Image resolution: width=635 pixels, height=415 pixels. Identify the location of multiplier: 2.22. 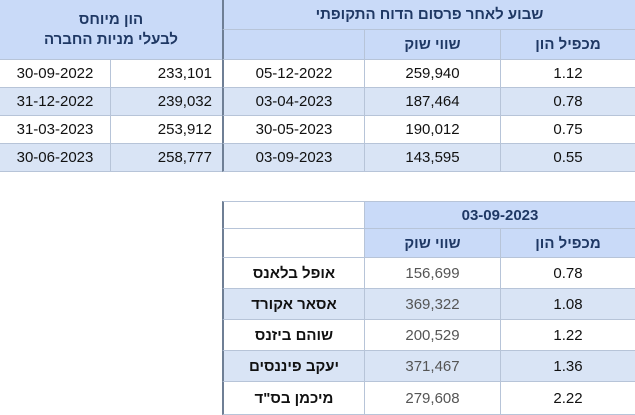
(567, 398).